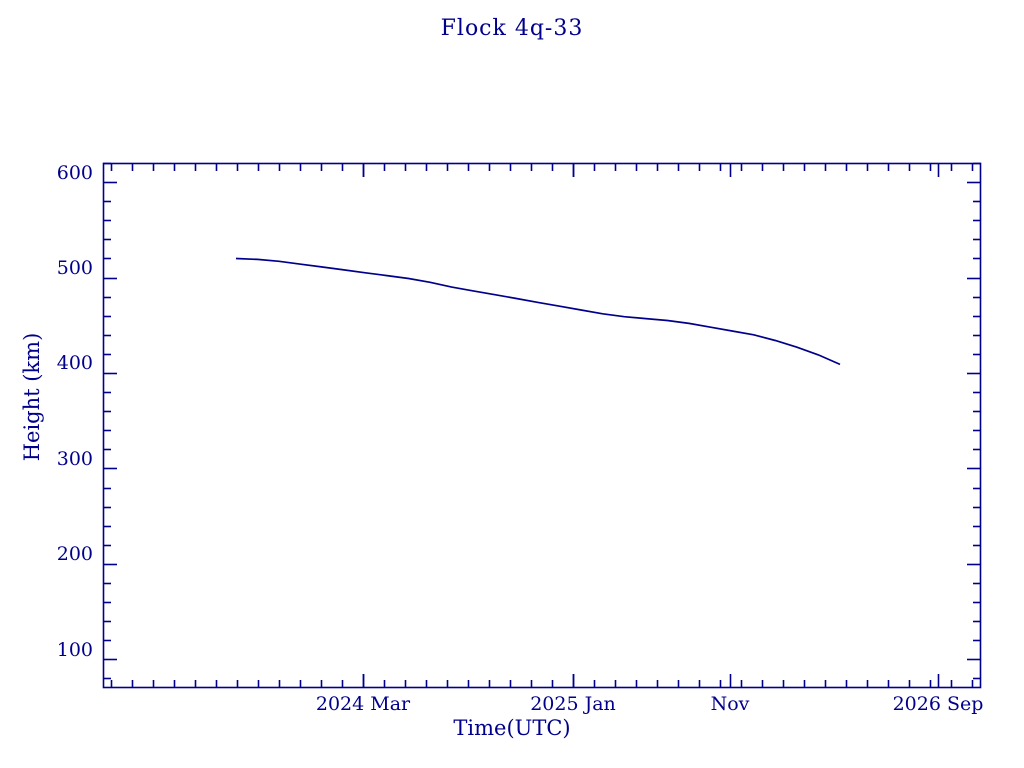 This screenshot has height=768, width=1024. Describe the element at coordinates (74, 650) in the screenshot. I see `y-tick-label-100: 100` at that location.